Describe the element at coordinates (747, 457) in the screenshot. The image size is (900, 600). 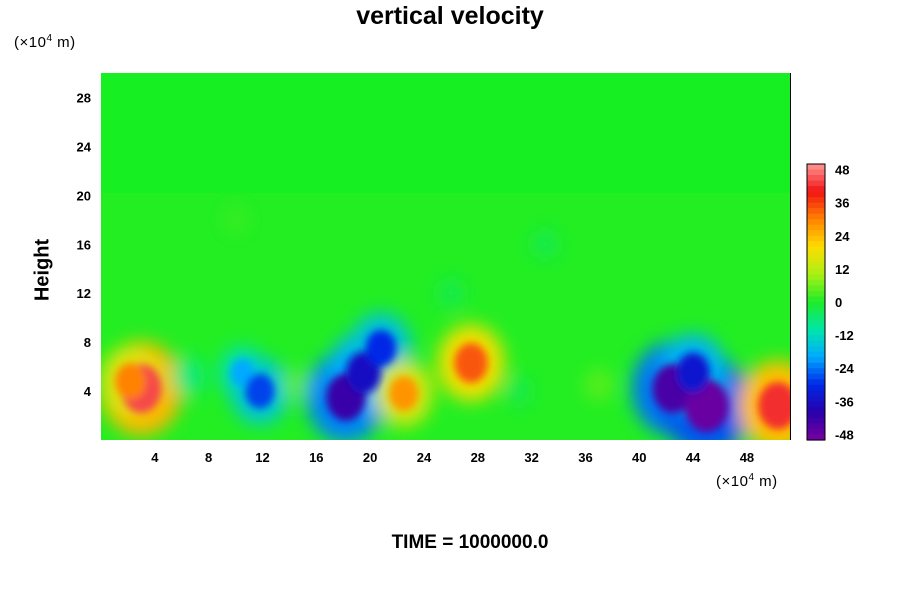
I see `x-tick-label: 48` at that location.